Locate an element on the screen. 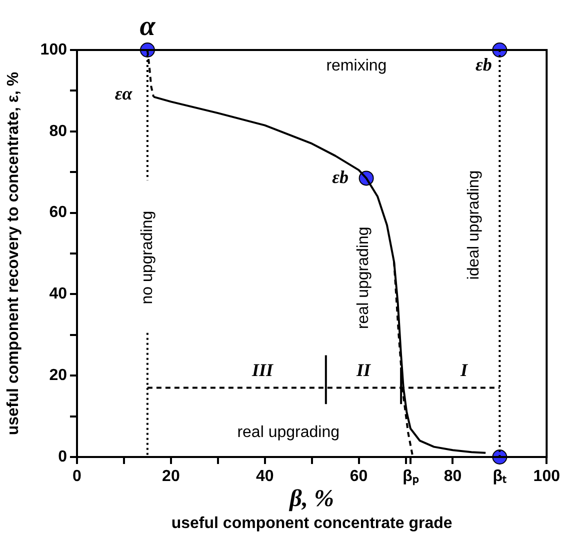 This screenshot has height=537, width=563. annotation: εα is located at coordinates (124, 93).